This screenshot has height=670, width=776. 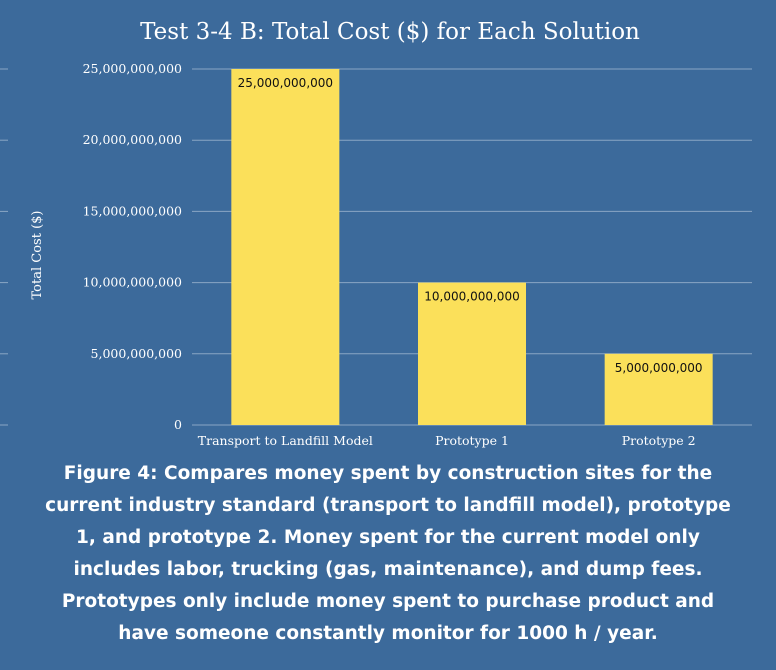 What do you see at coordinates (132, 68) in the screenshot?
I see `y-tick-label: 25,000,000,000` at bounding box center [132, 68].